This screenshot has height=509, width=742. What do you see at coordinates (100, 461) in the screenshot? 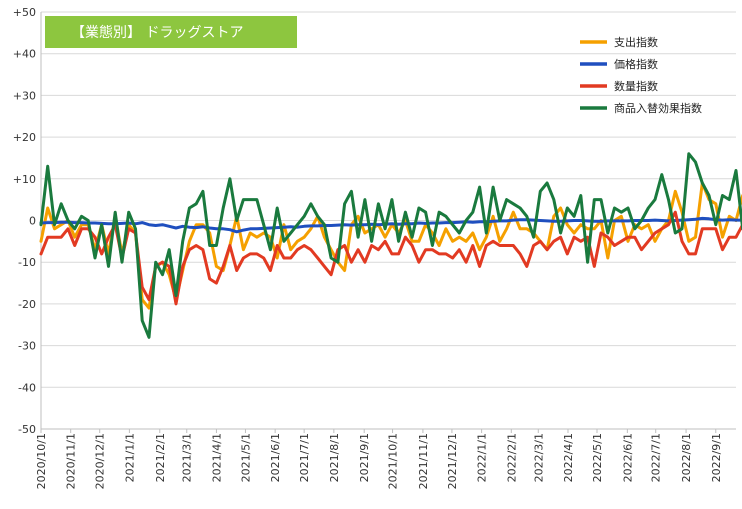
I see `x-tick-label: 2020/12/1` at bounding box center [100, 461].